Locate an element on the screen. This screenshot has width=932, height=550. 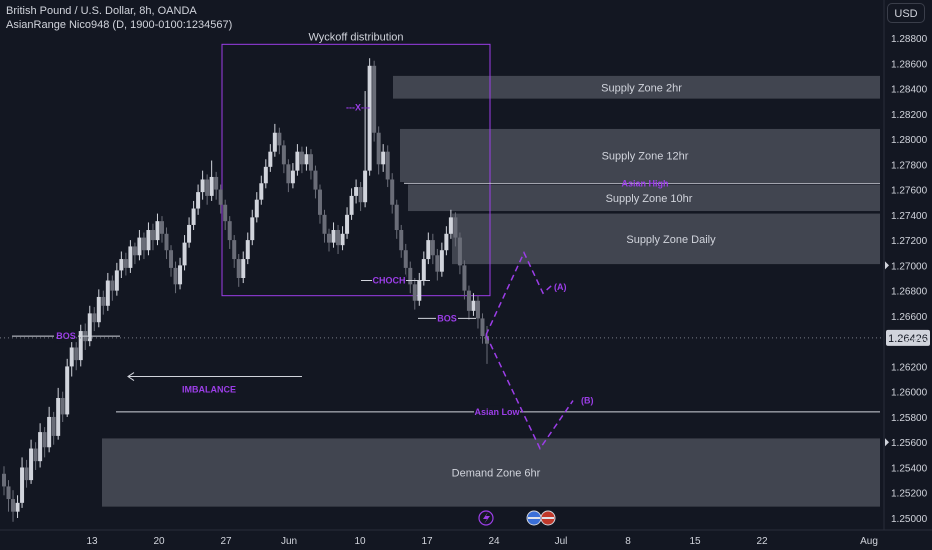
asian-low-label: Asian Low is located at coordinates (497, 412).